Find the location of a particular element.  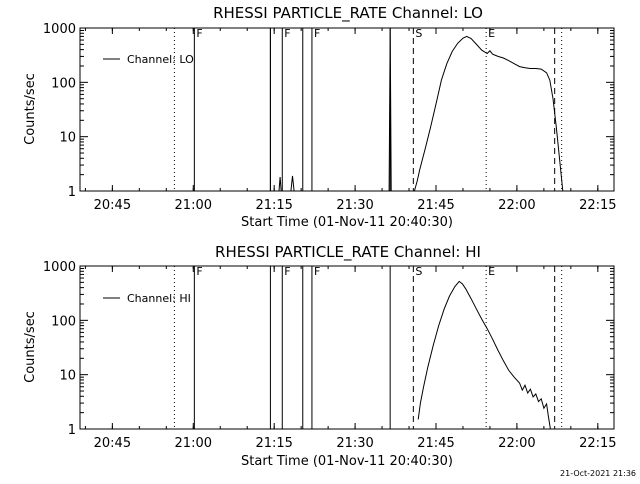

legend: Channel: HI is located at coordinates (147, 298).